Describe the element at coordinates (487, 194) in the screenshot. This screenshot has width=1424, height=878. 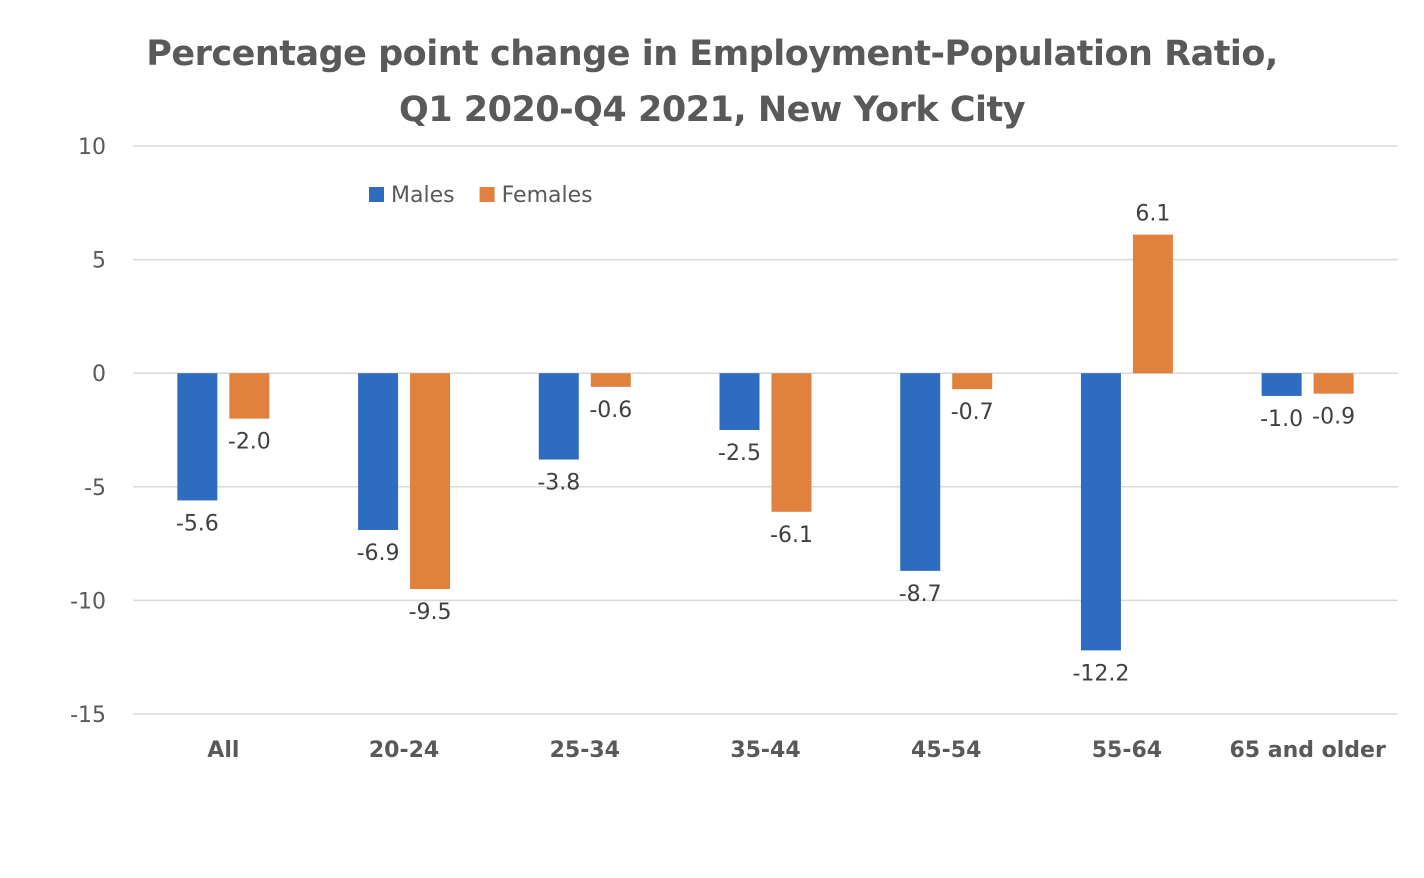
I see `legend-swatch-females` at that location.